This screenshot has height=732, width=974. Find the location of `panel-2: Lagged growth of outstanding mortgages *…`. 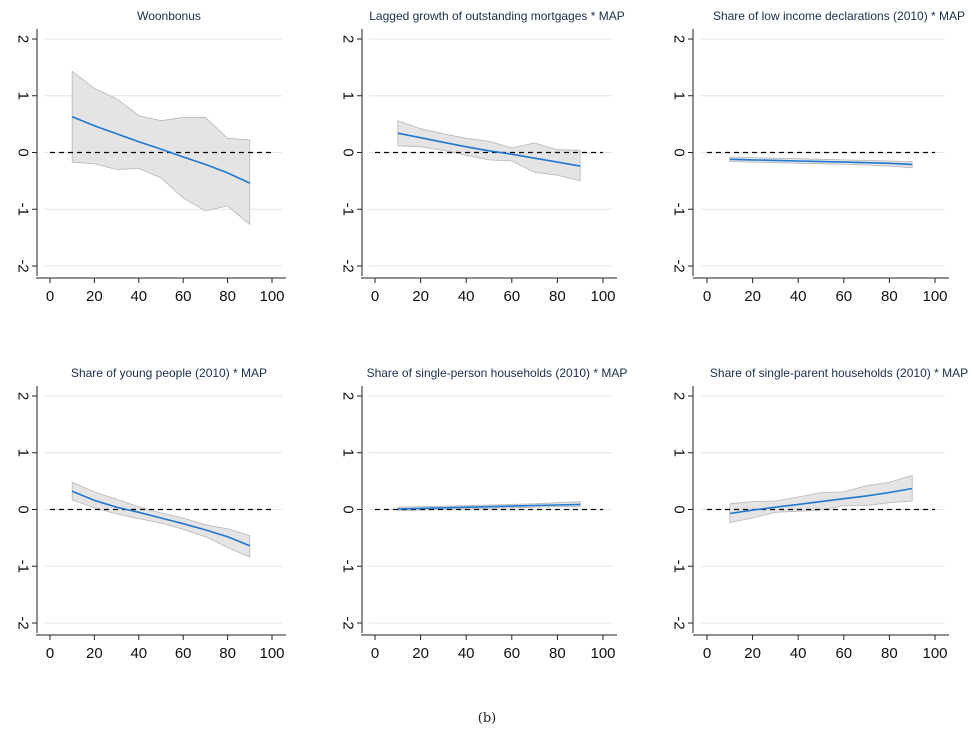

panel-2: Lagged growth of outstanding mortgages *… is located at coordinates (482, 157).